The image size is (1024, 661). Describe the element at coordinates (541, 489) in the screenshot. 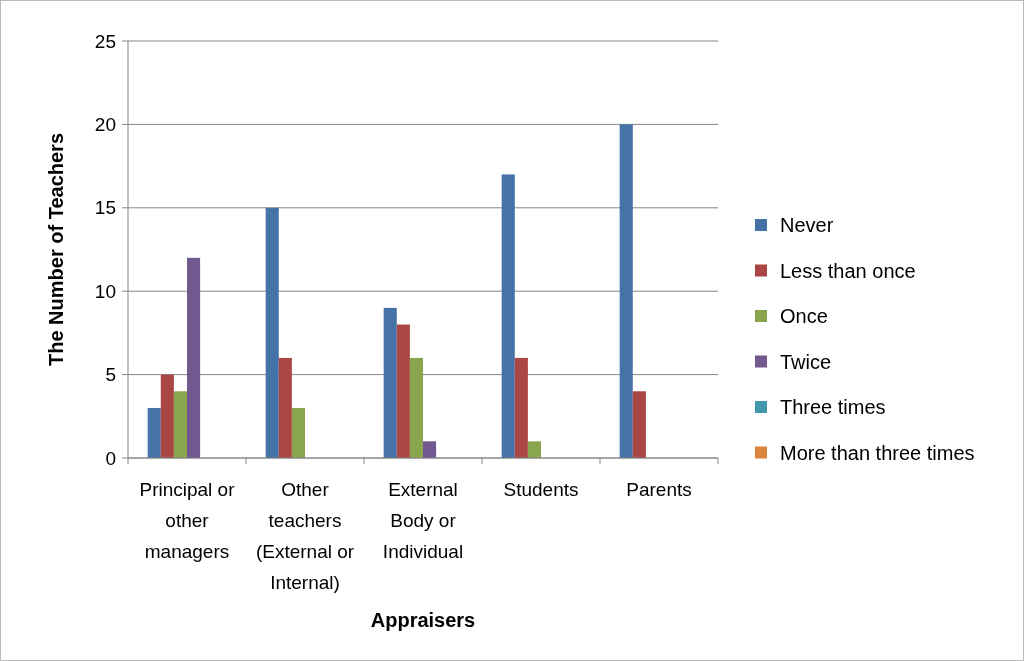

I see `x-tick-label: Students` at that location.